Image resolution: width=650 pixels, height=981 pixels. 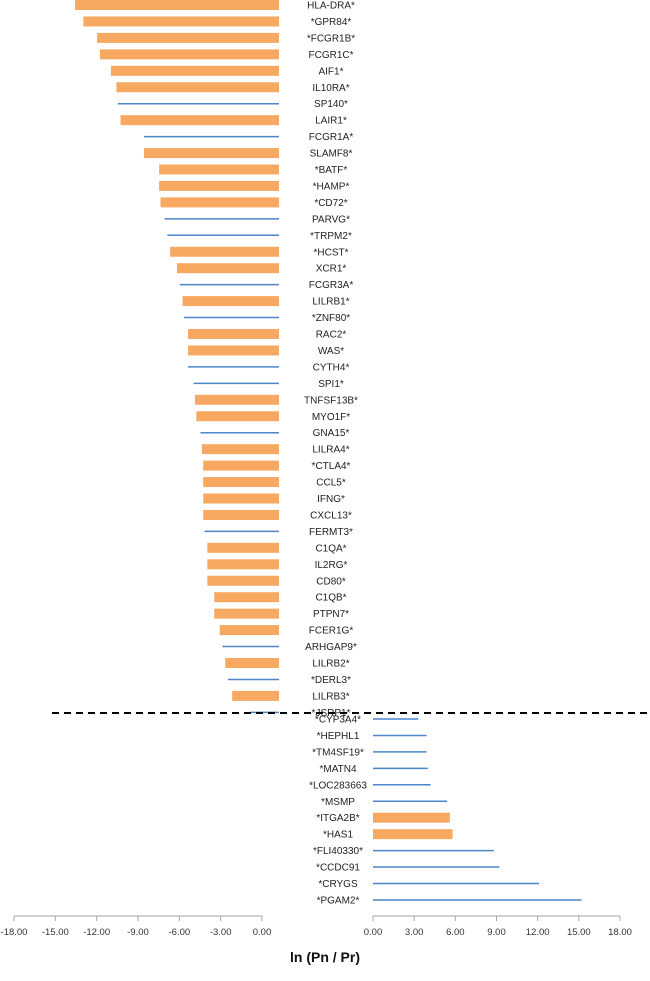 What do you see at coordinates (177, 5) in the screenshot?
I see `bar-hla-dra` at bounding box center [177, 5].